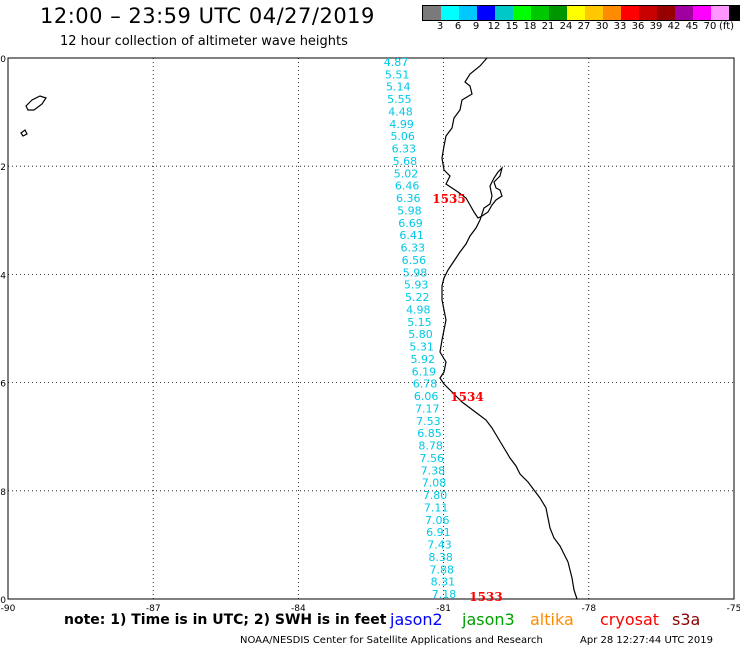 The width and height of the screenshot is (740, 650). What do you see at coordinates (402, 136) in the screenshot?
I see `wave-height-value: 5.06` at bounding box center [402, 136].